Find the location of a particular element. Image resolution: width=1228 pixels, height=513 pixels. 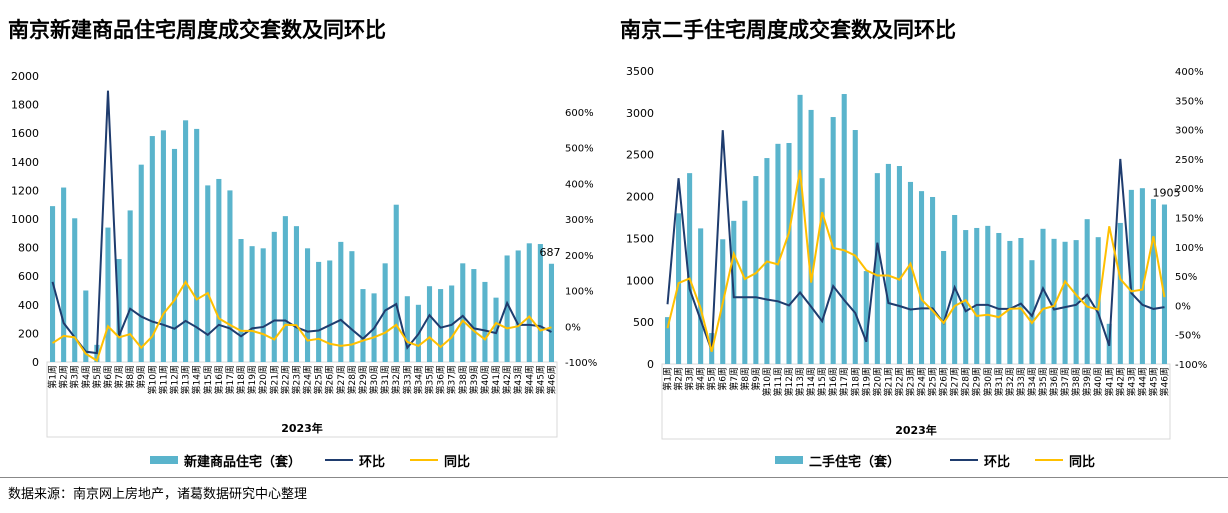

y-tick-label: 1800 is located at coordinates (25, 105).